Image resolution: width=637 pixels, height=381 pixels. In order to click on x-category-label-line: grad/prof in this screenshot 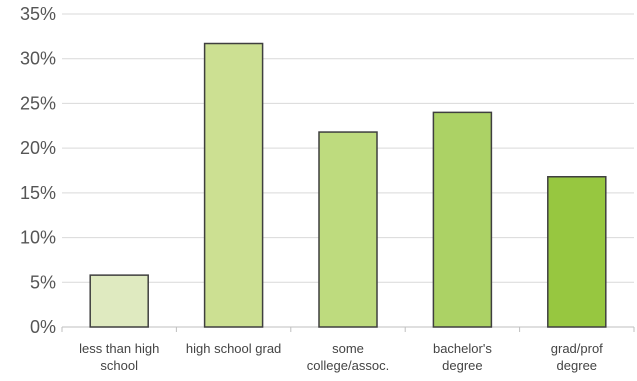, I will do `click(577, 348)`.